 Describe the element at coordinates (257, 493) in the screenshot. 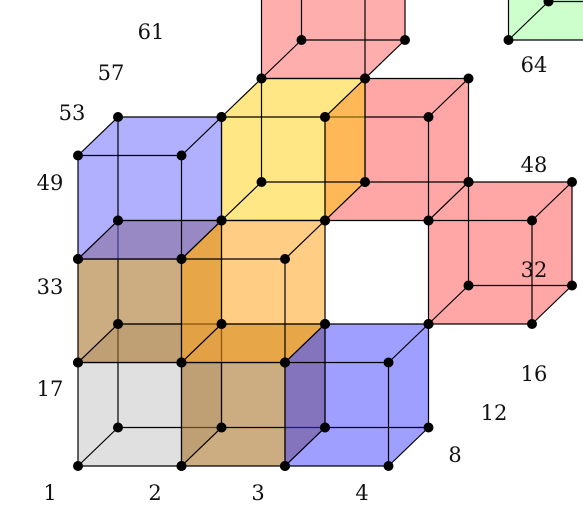

I see `label-3: 3` at that location.